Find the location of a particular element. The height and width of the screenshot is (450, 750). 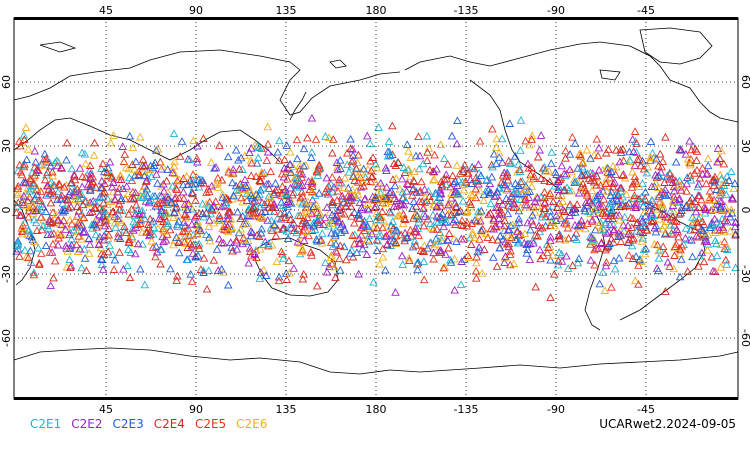

right-lat-label: 30 is located at coordinates (744, 146).